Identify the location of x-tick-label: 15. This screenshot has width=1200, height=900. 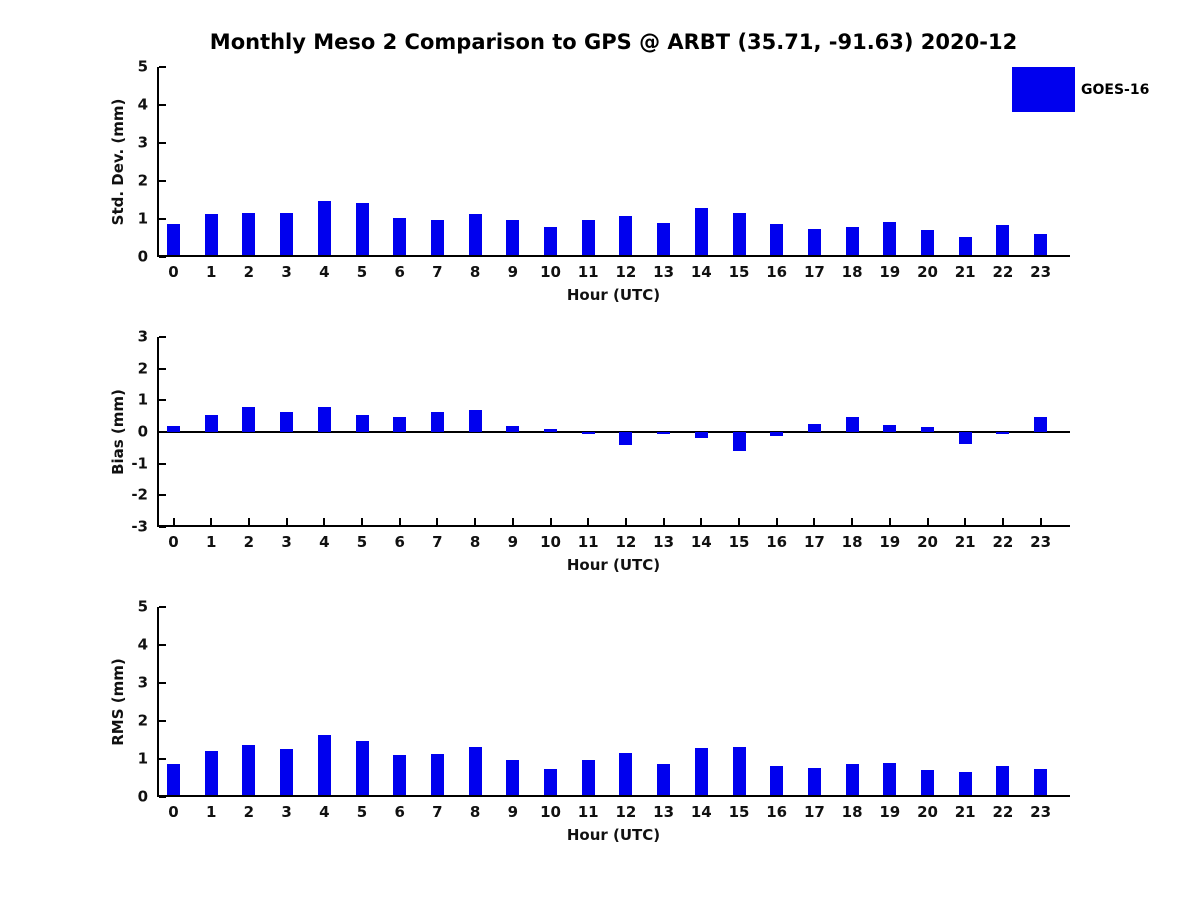
(739, 272).